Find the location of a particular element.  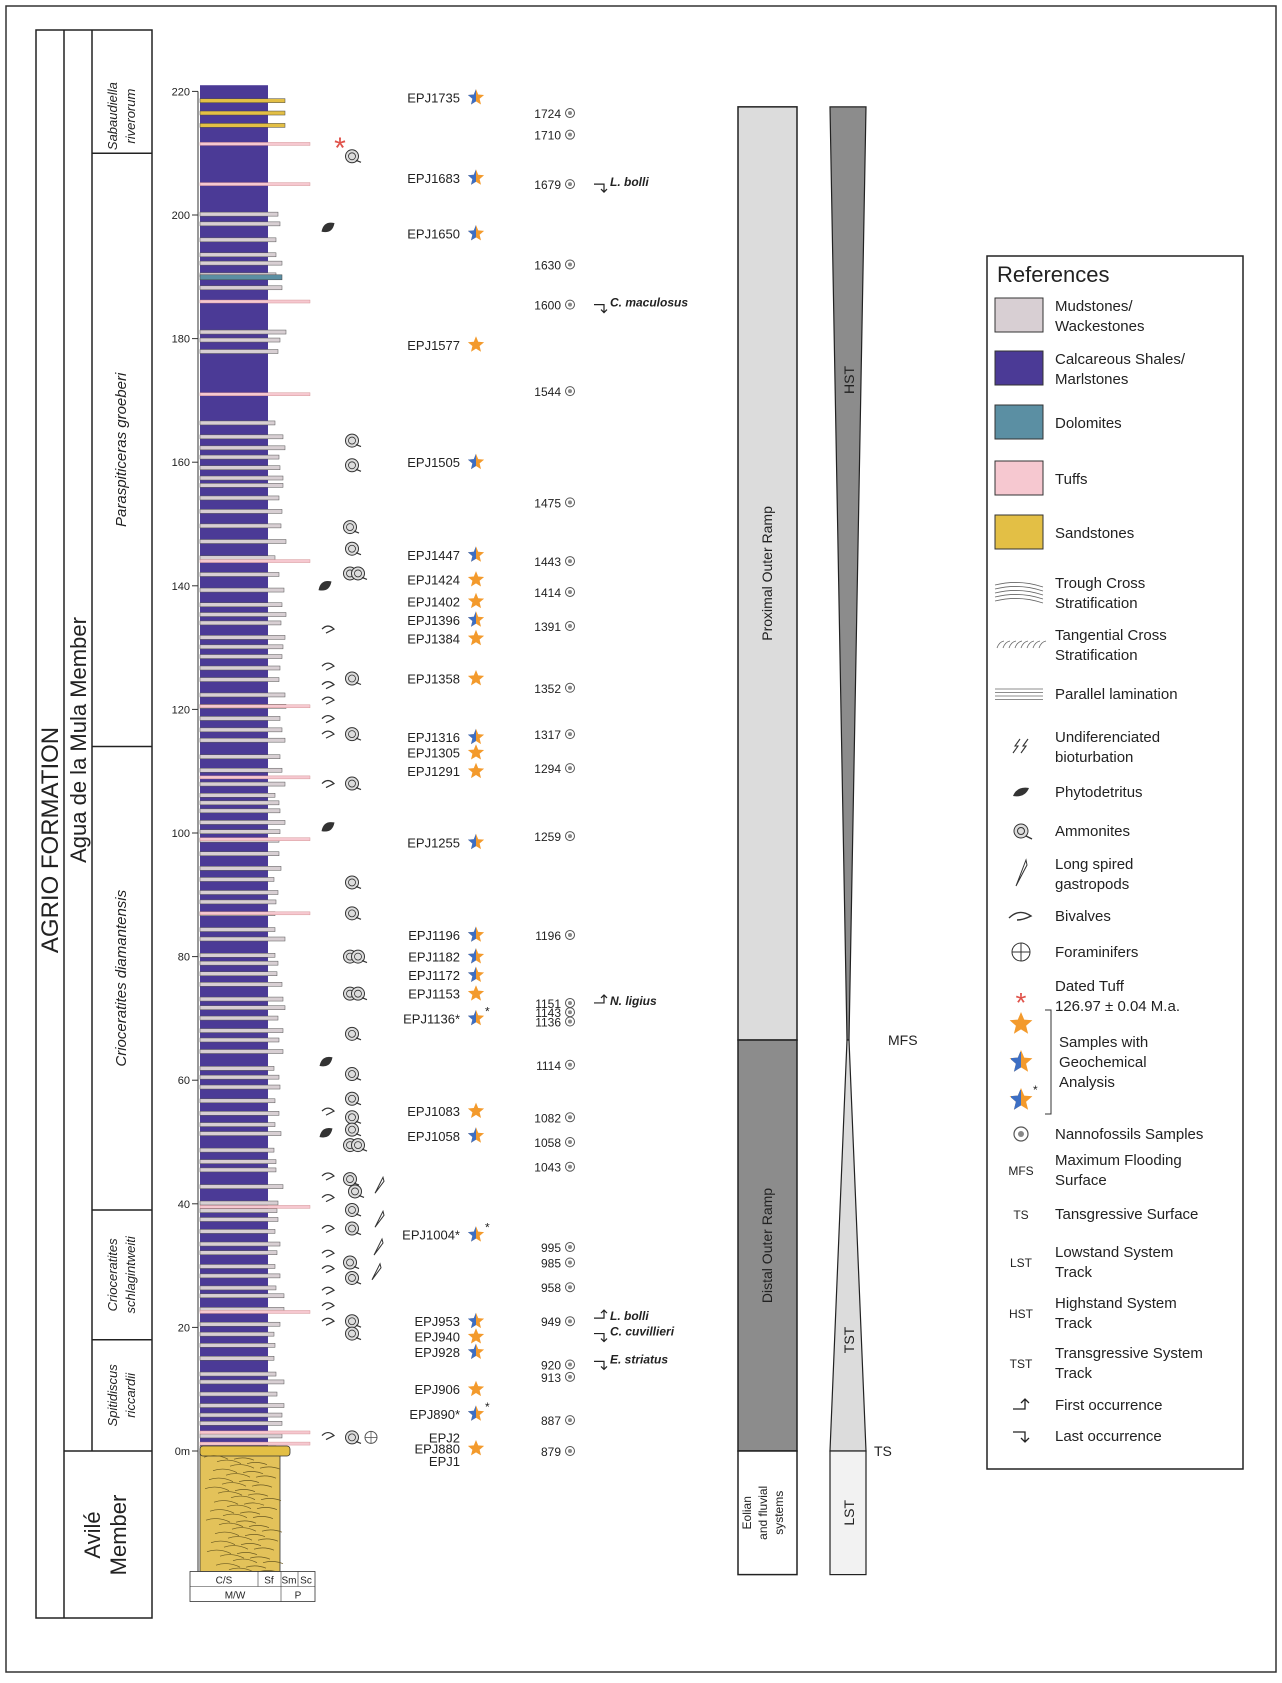

first-occurrence-icon is located at coordinates (601, 999).